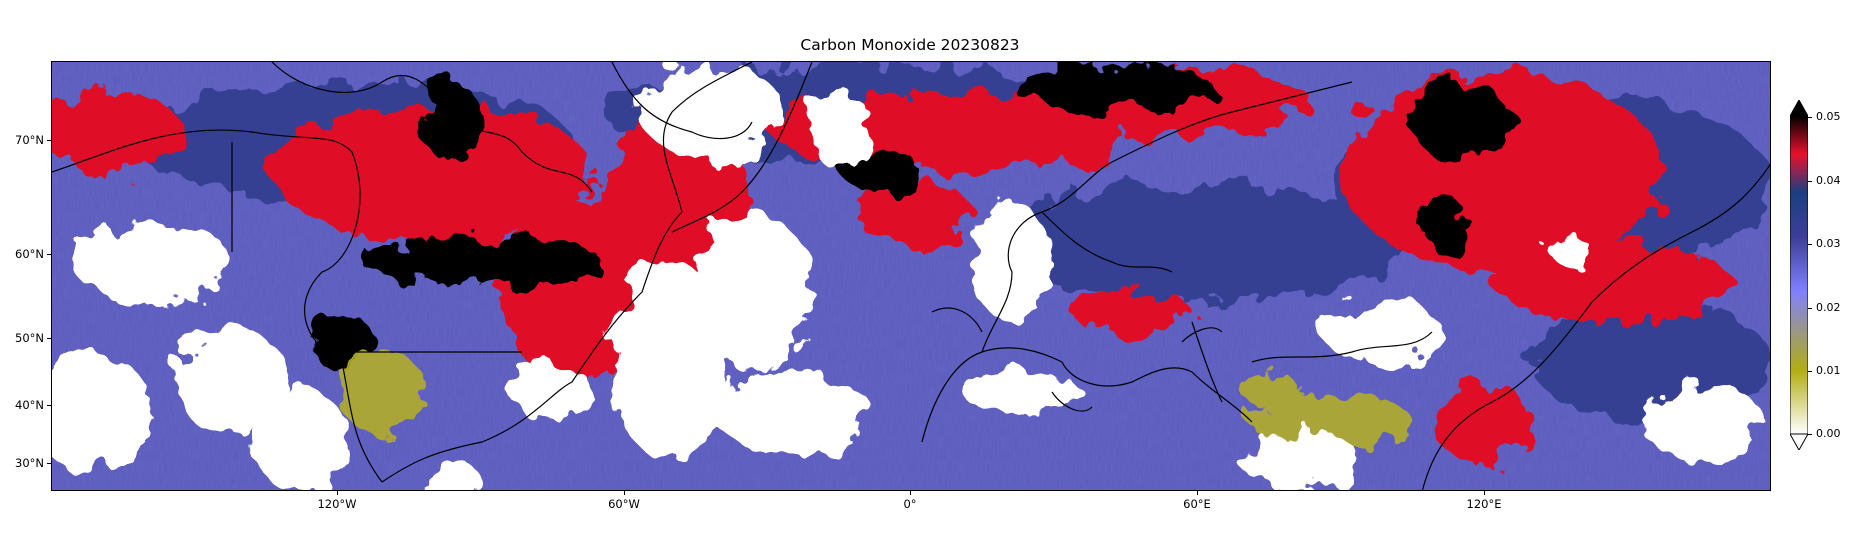 Image resolution: width=1850 pixels, height=550 pixels. What do you see at coordinates (1828, 116) in the screenshot?
I see `colorbar-label-005: 0.05` at bounding box center [1828, 116].